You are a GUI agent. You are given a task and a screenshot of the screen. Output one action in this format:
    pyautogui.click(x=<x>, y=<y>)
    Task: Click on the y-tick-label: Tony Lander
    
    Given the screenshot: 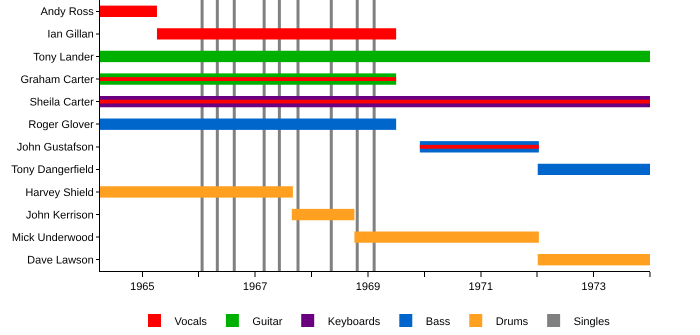 What is the action you would take?
    pyautogui.click(x=63, y=57)
    